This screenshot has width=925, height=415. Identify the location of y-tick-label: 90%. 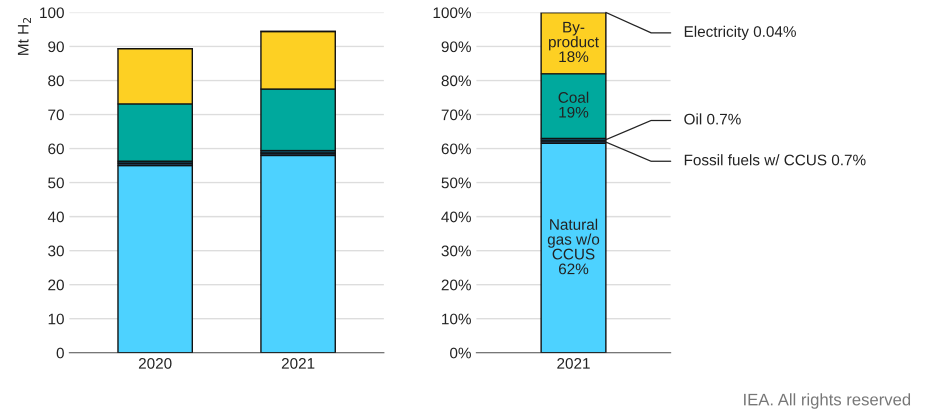
(456, 46).